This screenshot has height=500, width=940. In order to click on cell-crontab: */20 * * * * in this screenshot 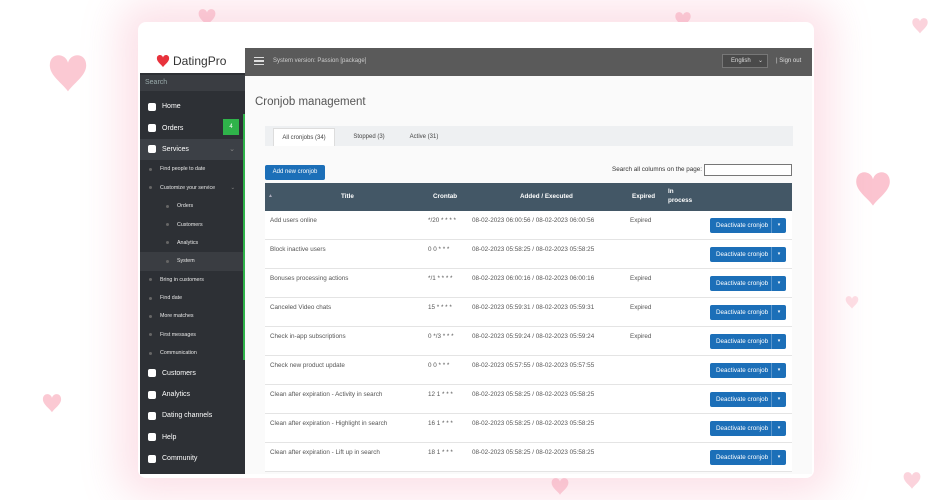, I will do `click(442, 220)`.